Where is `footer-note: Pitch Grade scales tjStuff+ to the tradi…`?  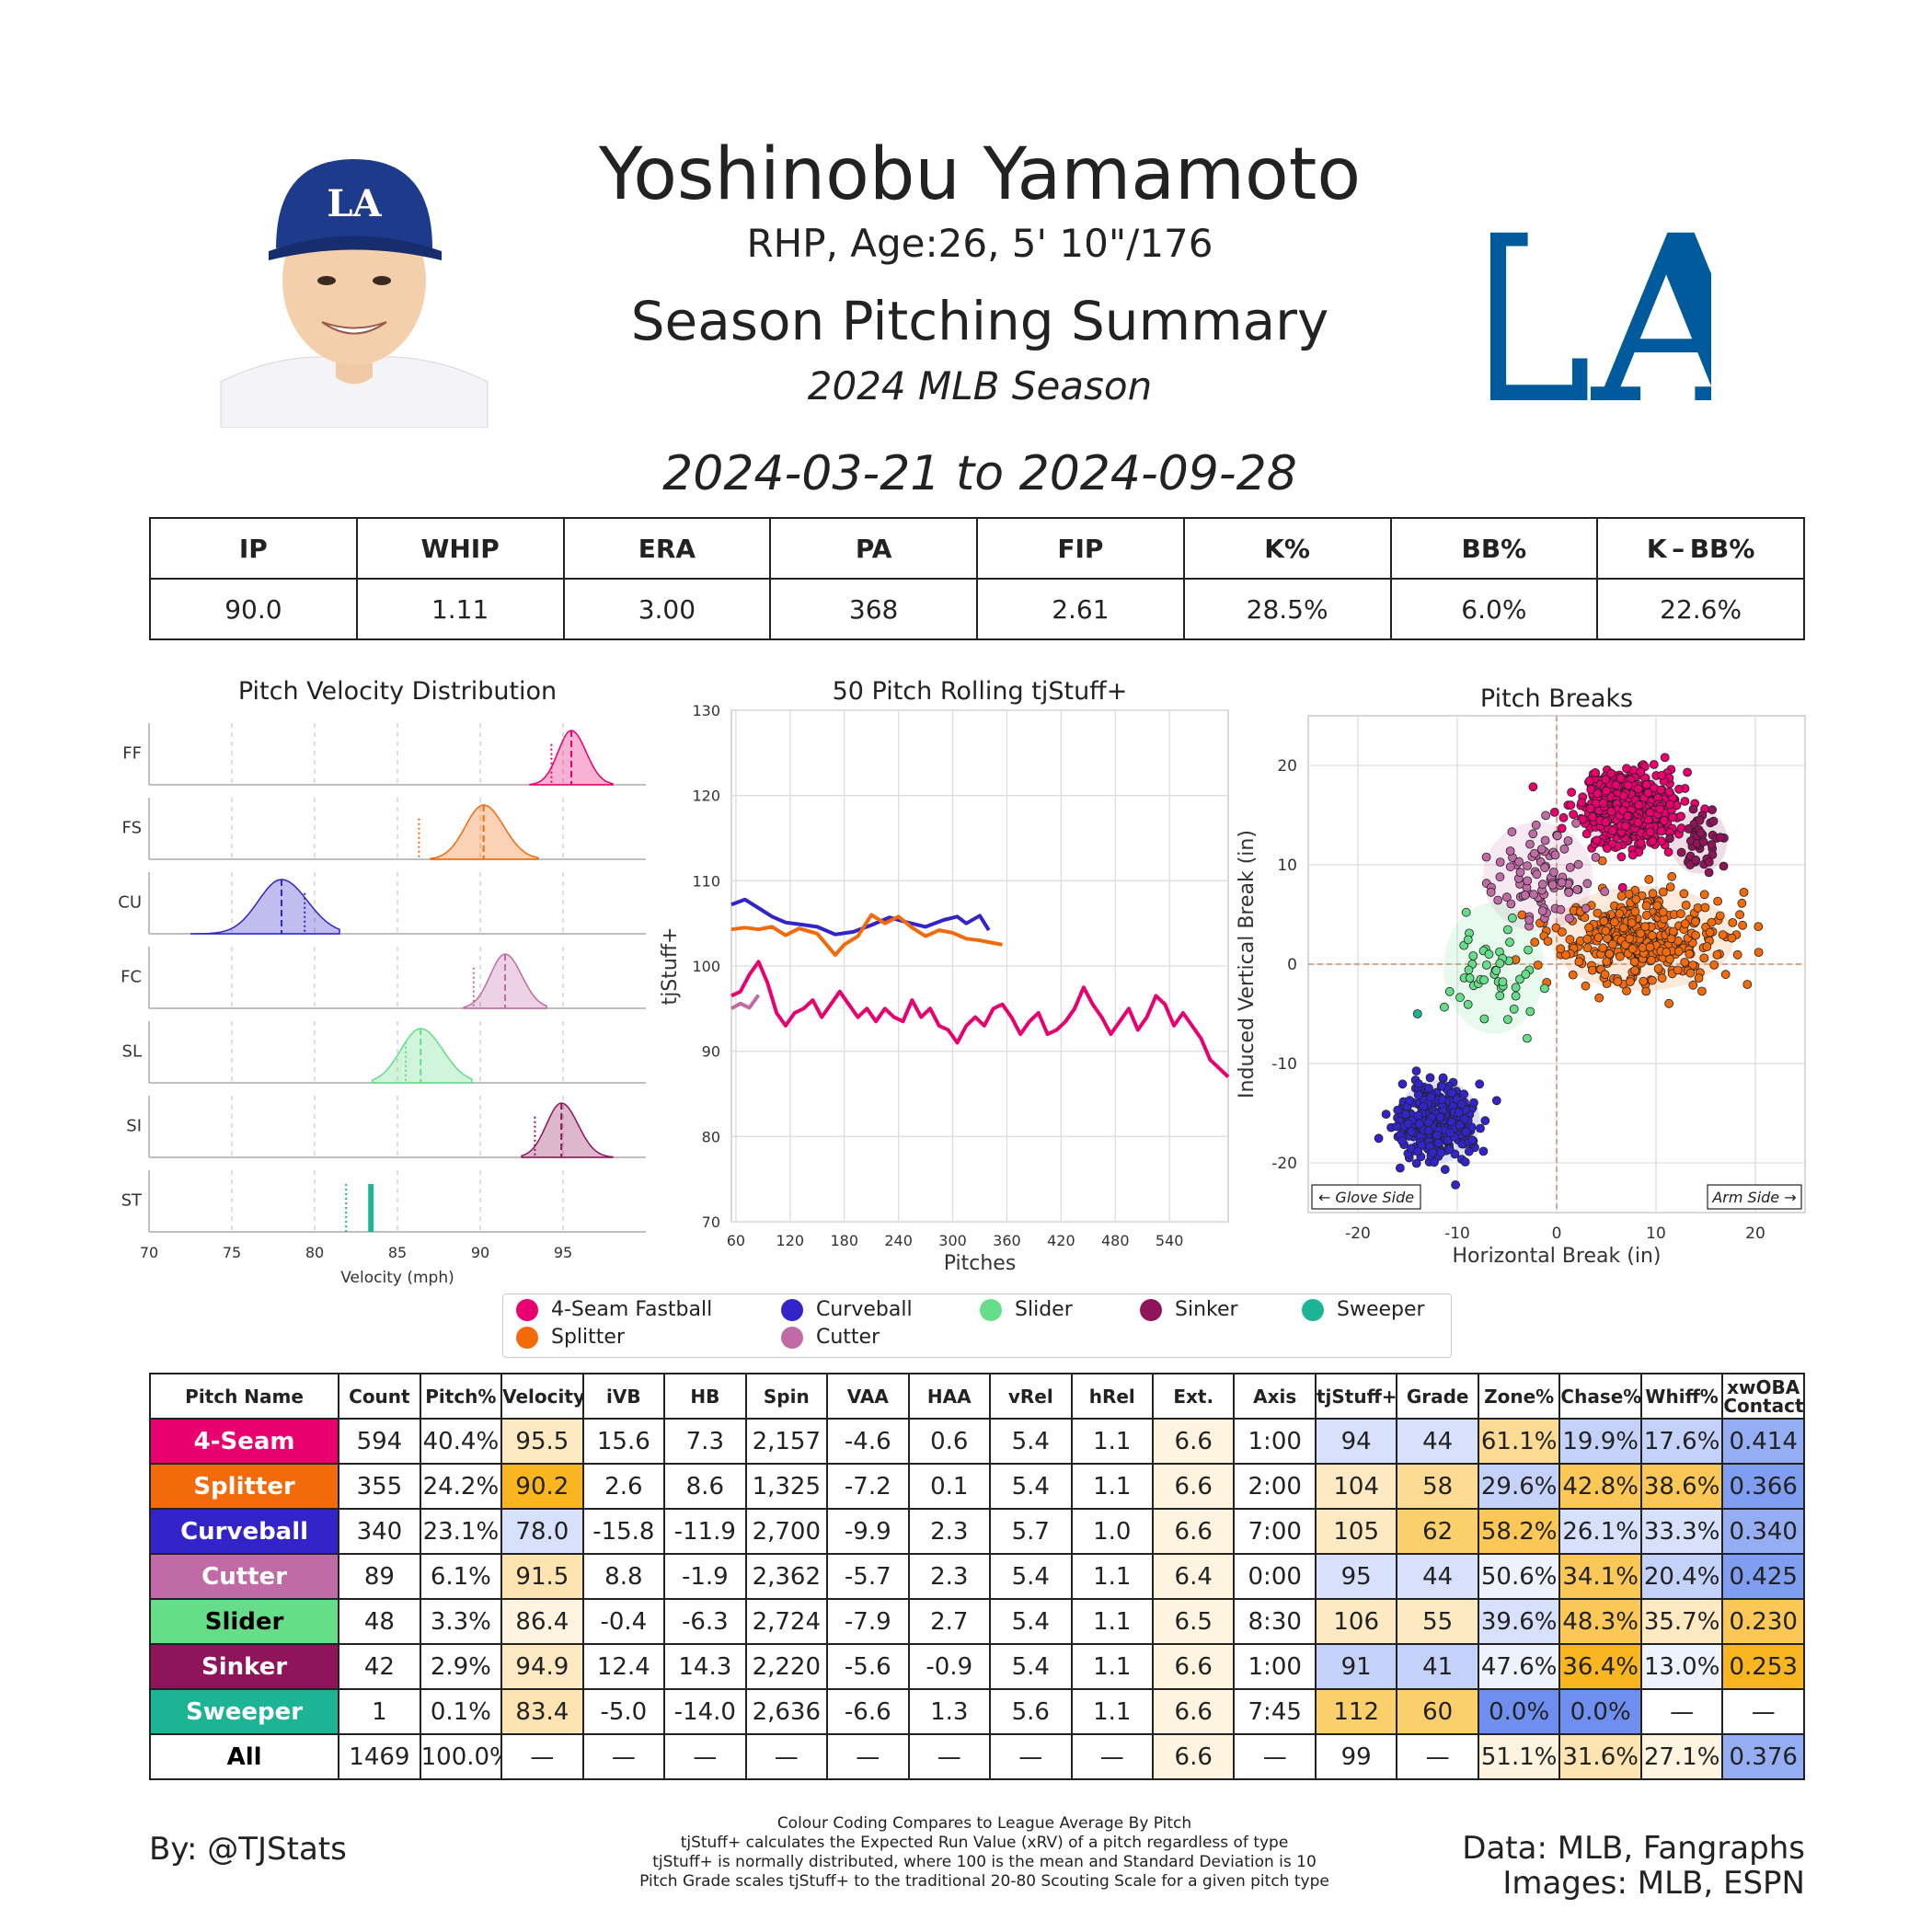 footer-note: Pitch Grade scales tjStuff+ to the tradi… is located at coordinates (984, 1881).